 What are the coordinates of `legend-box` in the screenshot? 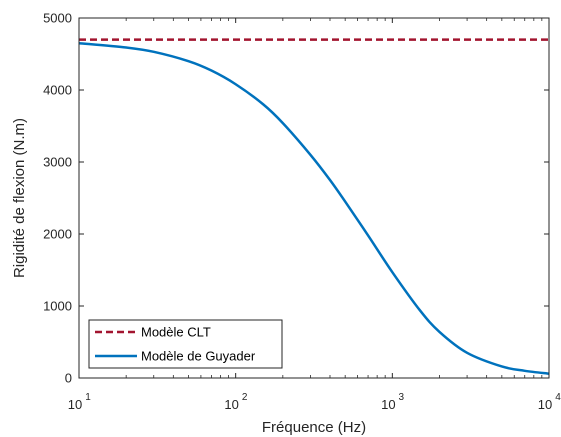 It's located at (185, 344).